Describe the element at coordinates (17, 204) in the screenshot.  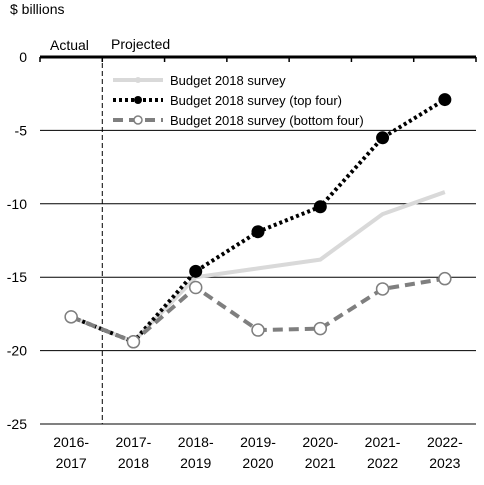
I see `y-tick-label: -10` at that location.